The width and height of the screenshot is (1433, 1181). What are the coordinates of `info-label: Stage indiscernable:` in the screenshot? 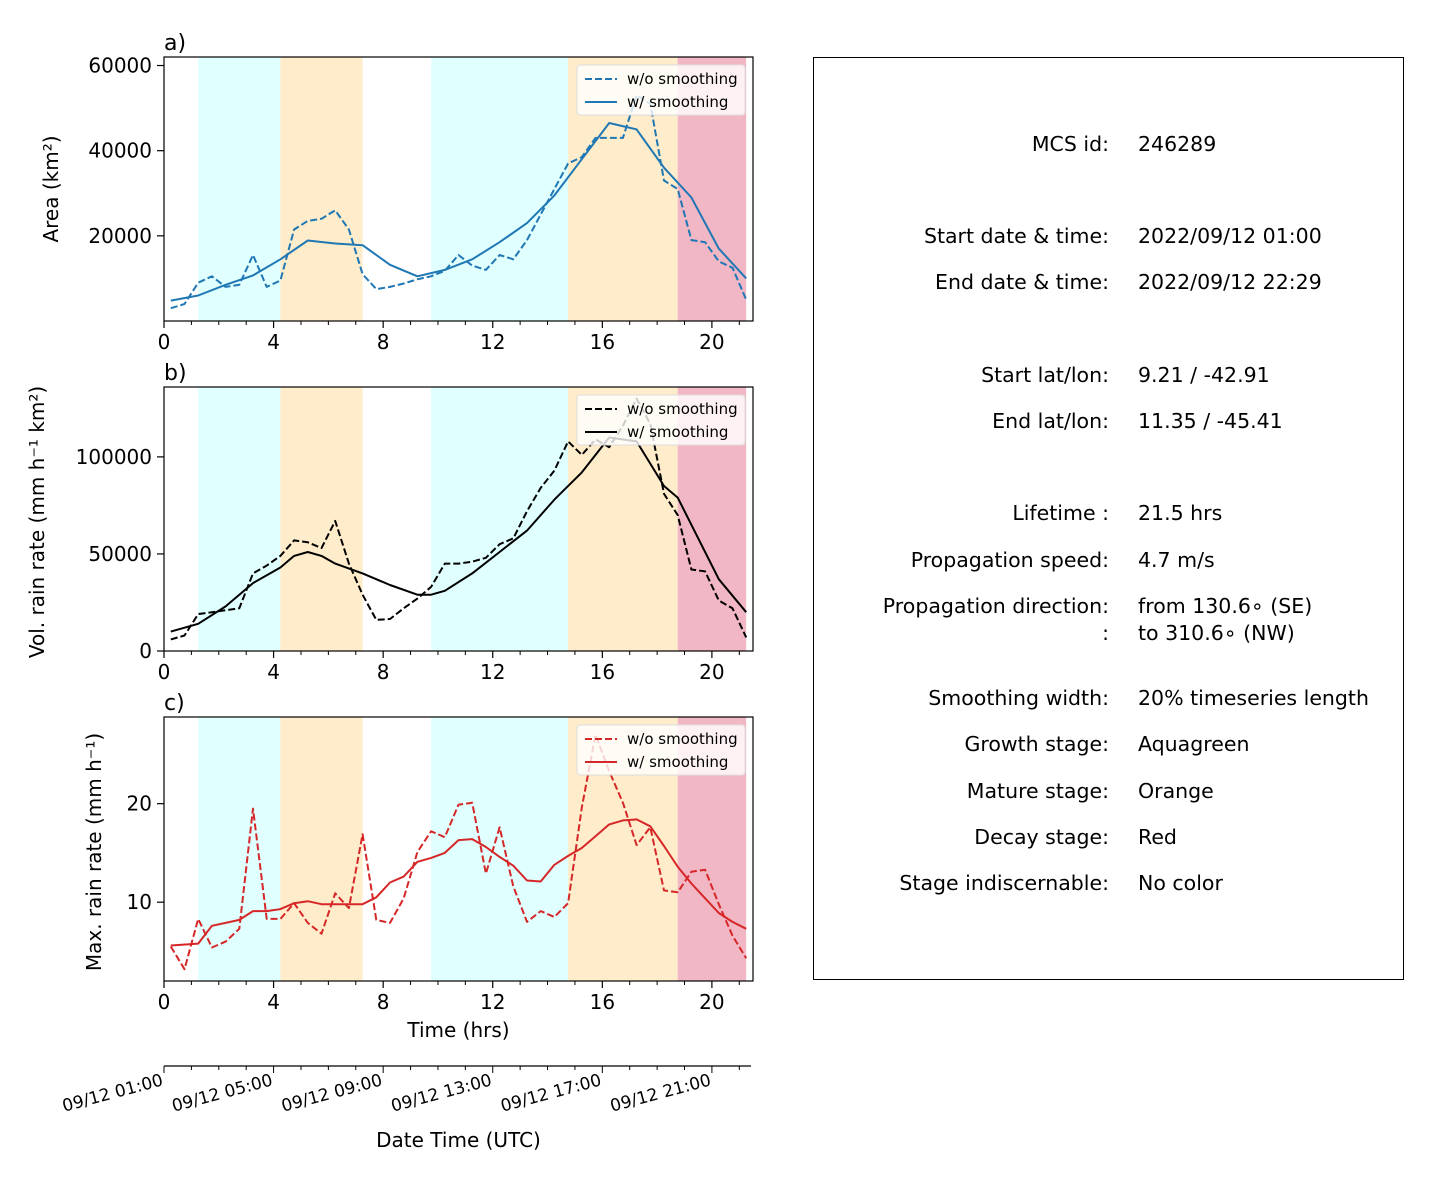 It's located at (1004, 883).